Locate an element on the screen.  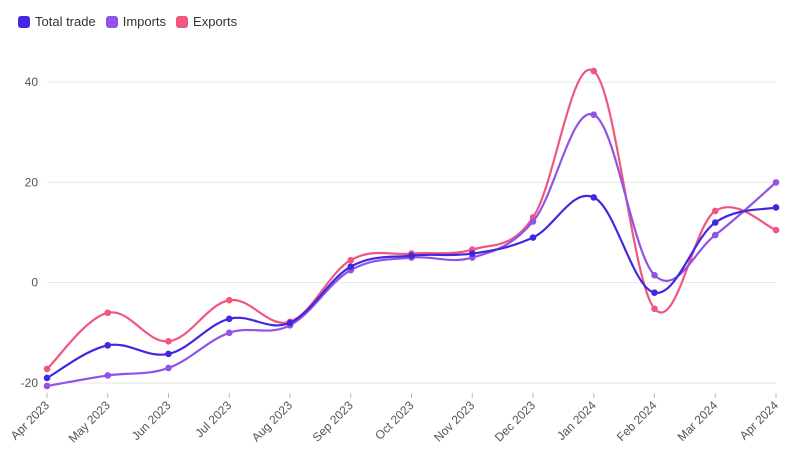
legend-item-total-trade: Total trade is located at coordinates (57, 21).